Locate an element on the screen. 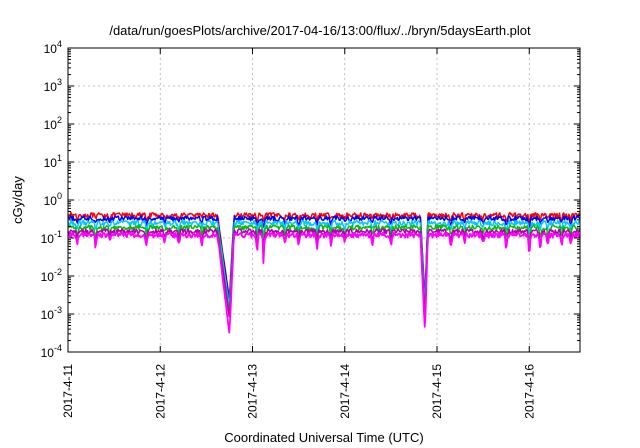  x-tick-label: 2017-4-11 is located at coordinates (68, 391).